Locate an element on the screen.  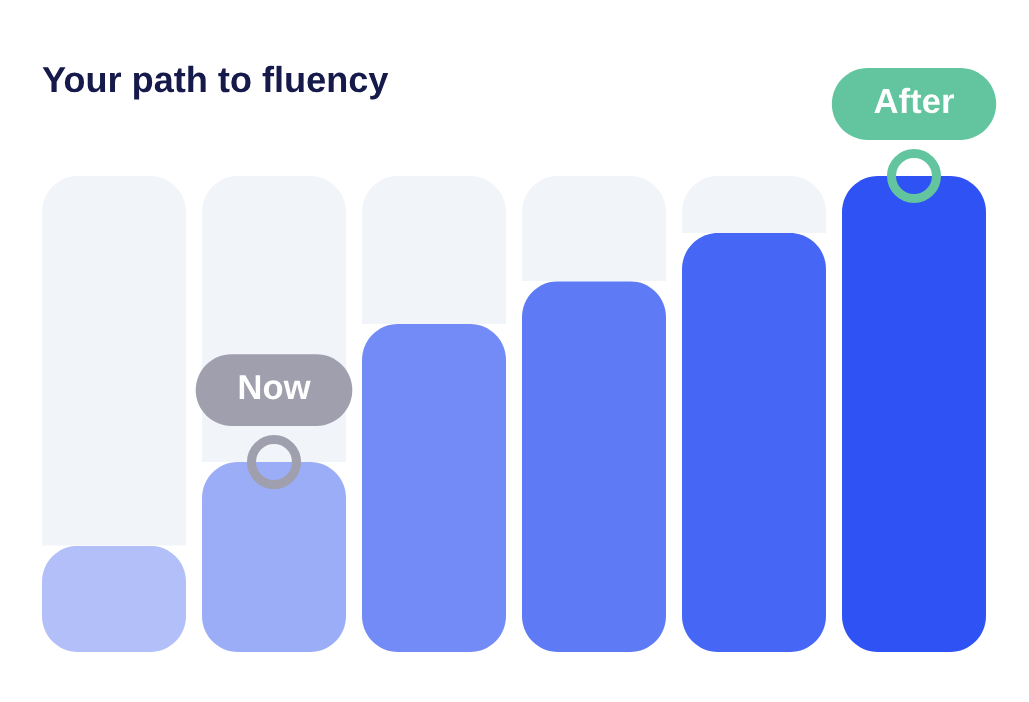
annotation: After is located at coordinates (914, 100).